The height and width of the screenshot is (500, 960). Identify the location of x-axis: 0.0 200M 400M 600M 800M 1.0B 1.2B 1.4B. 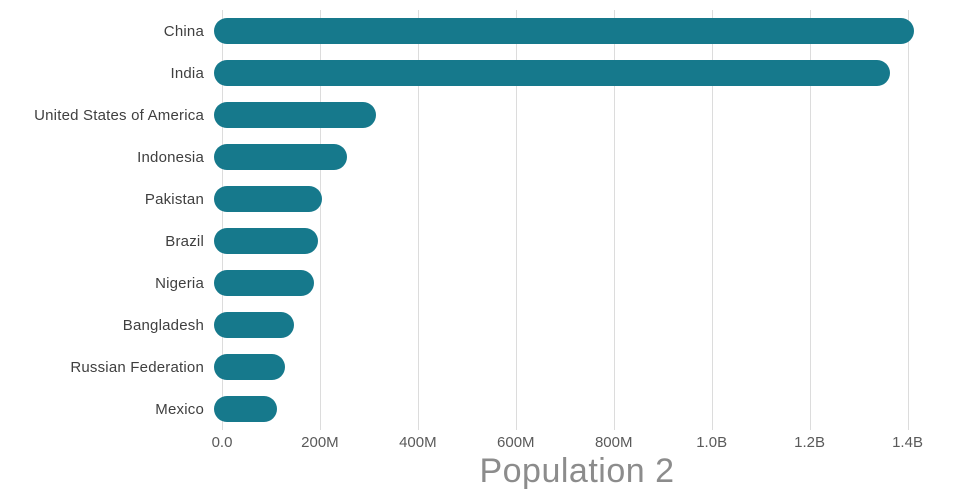
(572, 444).